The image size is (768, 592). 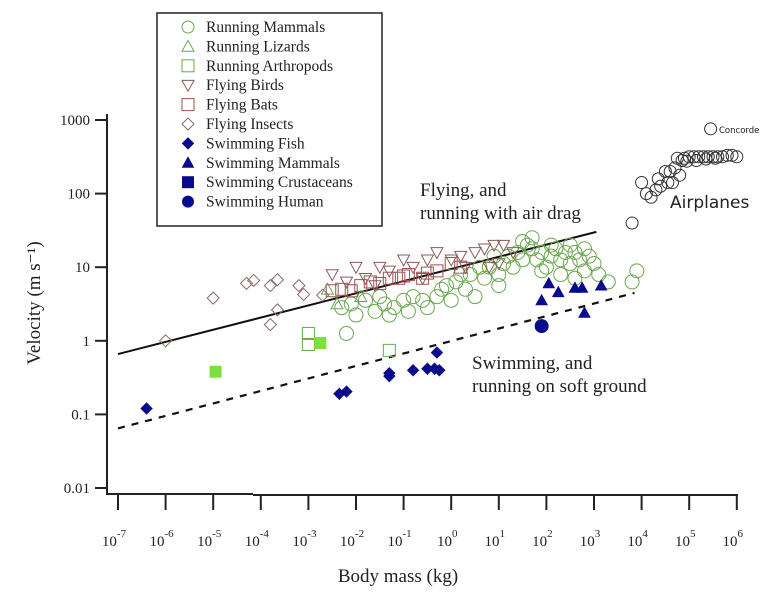 I want to click on legend-item: Flying Insects, so click(x=237, y=124).